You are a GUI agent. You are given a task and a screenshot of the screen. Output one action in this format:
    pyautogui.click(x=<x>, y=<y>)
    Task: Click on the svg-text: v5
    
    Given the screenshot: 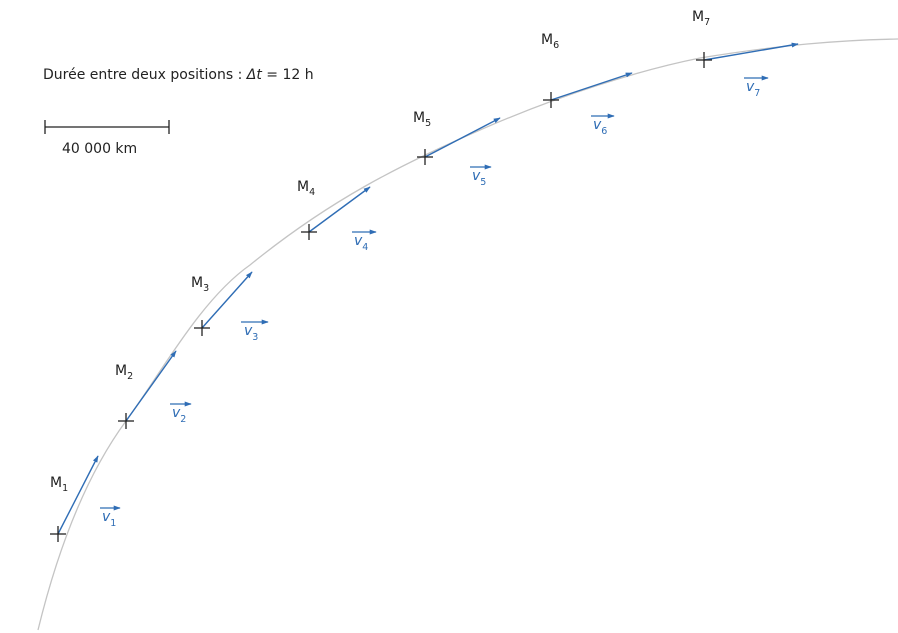 What is the action you would take?
    pyautogui.click(x=479, y=178)
    